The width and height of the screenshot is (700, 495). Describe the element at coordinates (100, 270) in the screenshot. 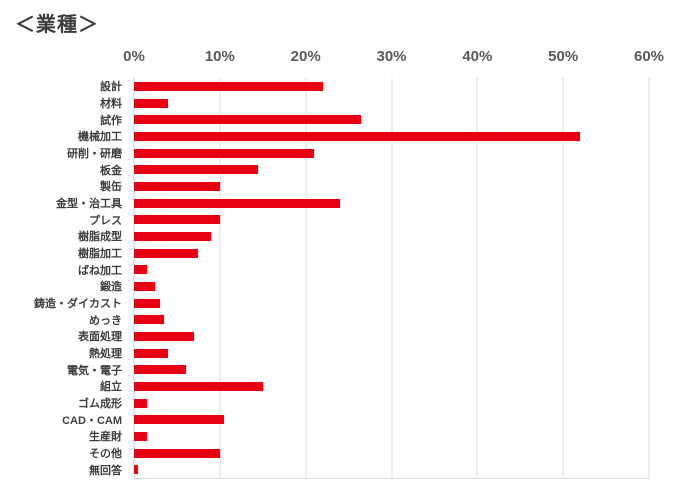

I see `category-label: ばね加工` at that location.